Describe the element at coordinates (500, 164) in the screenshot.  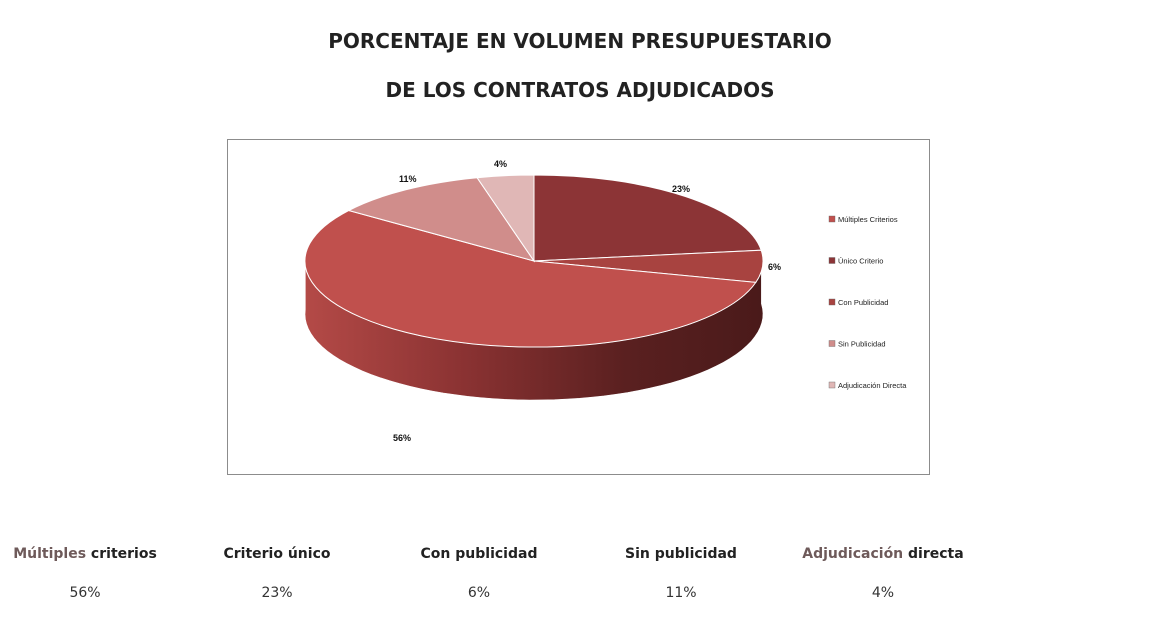
I see `data-label-adjudicacion-directa: 4%` at that location.